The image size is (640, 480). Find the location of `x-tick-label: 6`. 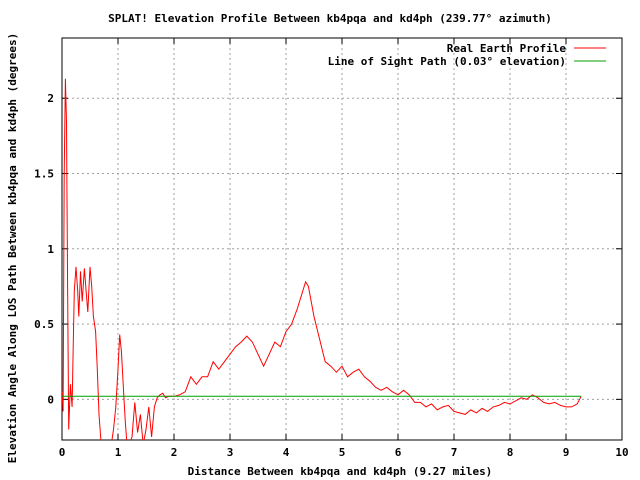

x-tick-label: 6 is located at coordinates (398, 452).